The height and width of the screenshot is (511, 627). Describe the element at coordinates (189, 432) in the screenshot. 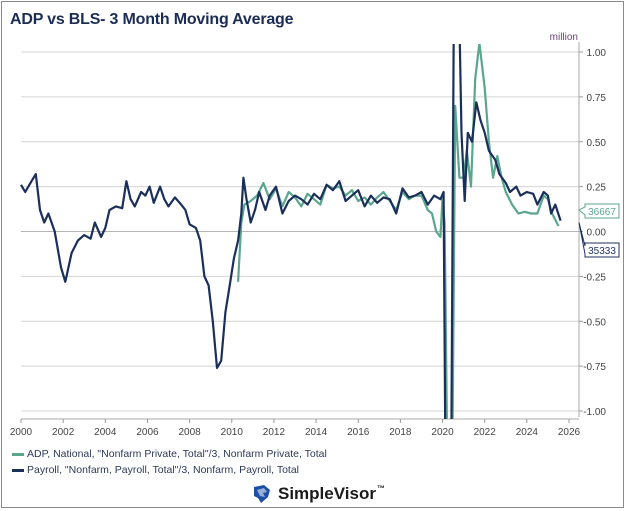

I see `x-tick-label: 2008` at that location.